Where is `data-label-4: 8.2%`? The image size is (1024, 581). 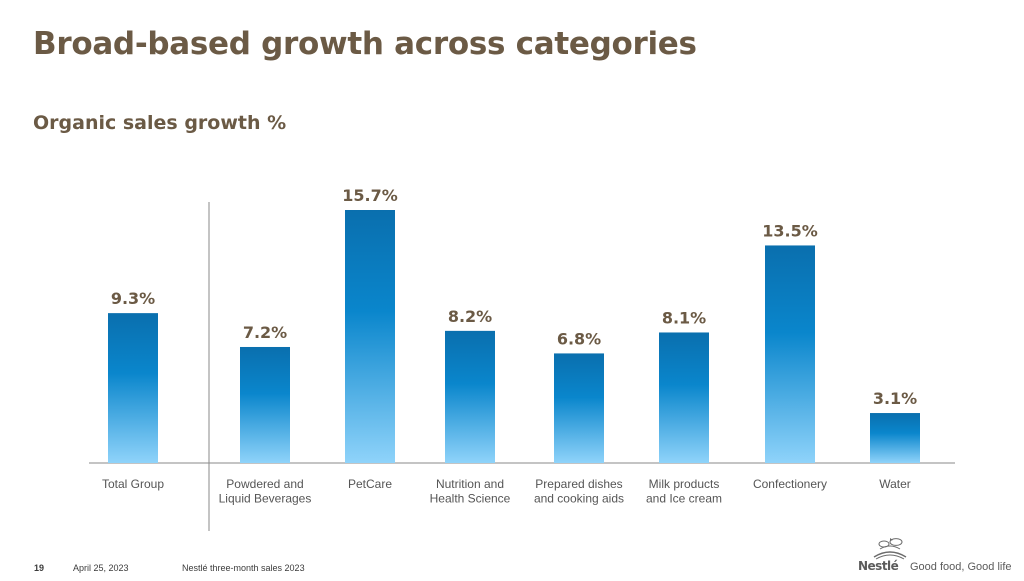 data-label-4: 8.2% is located at coordinates (470, 316).